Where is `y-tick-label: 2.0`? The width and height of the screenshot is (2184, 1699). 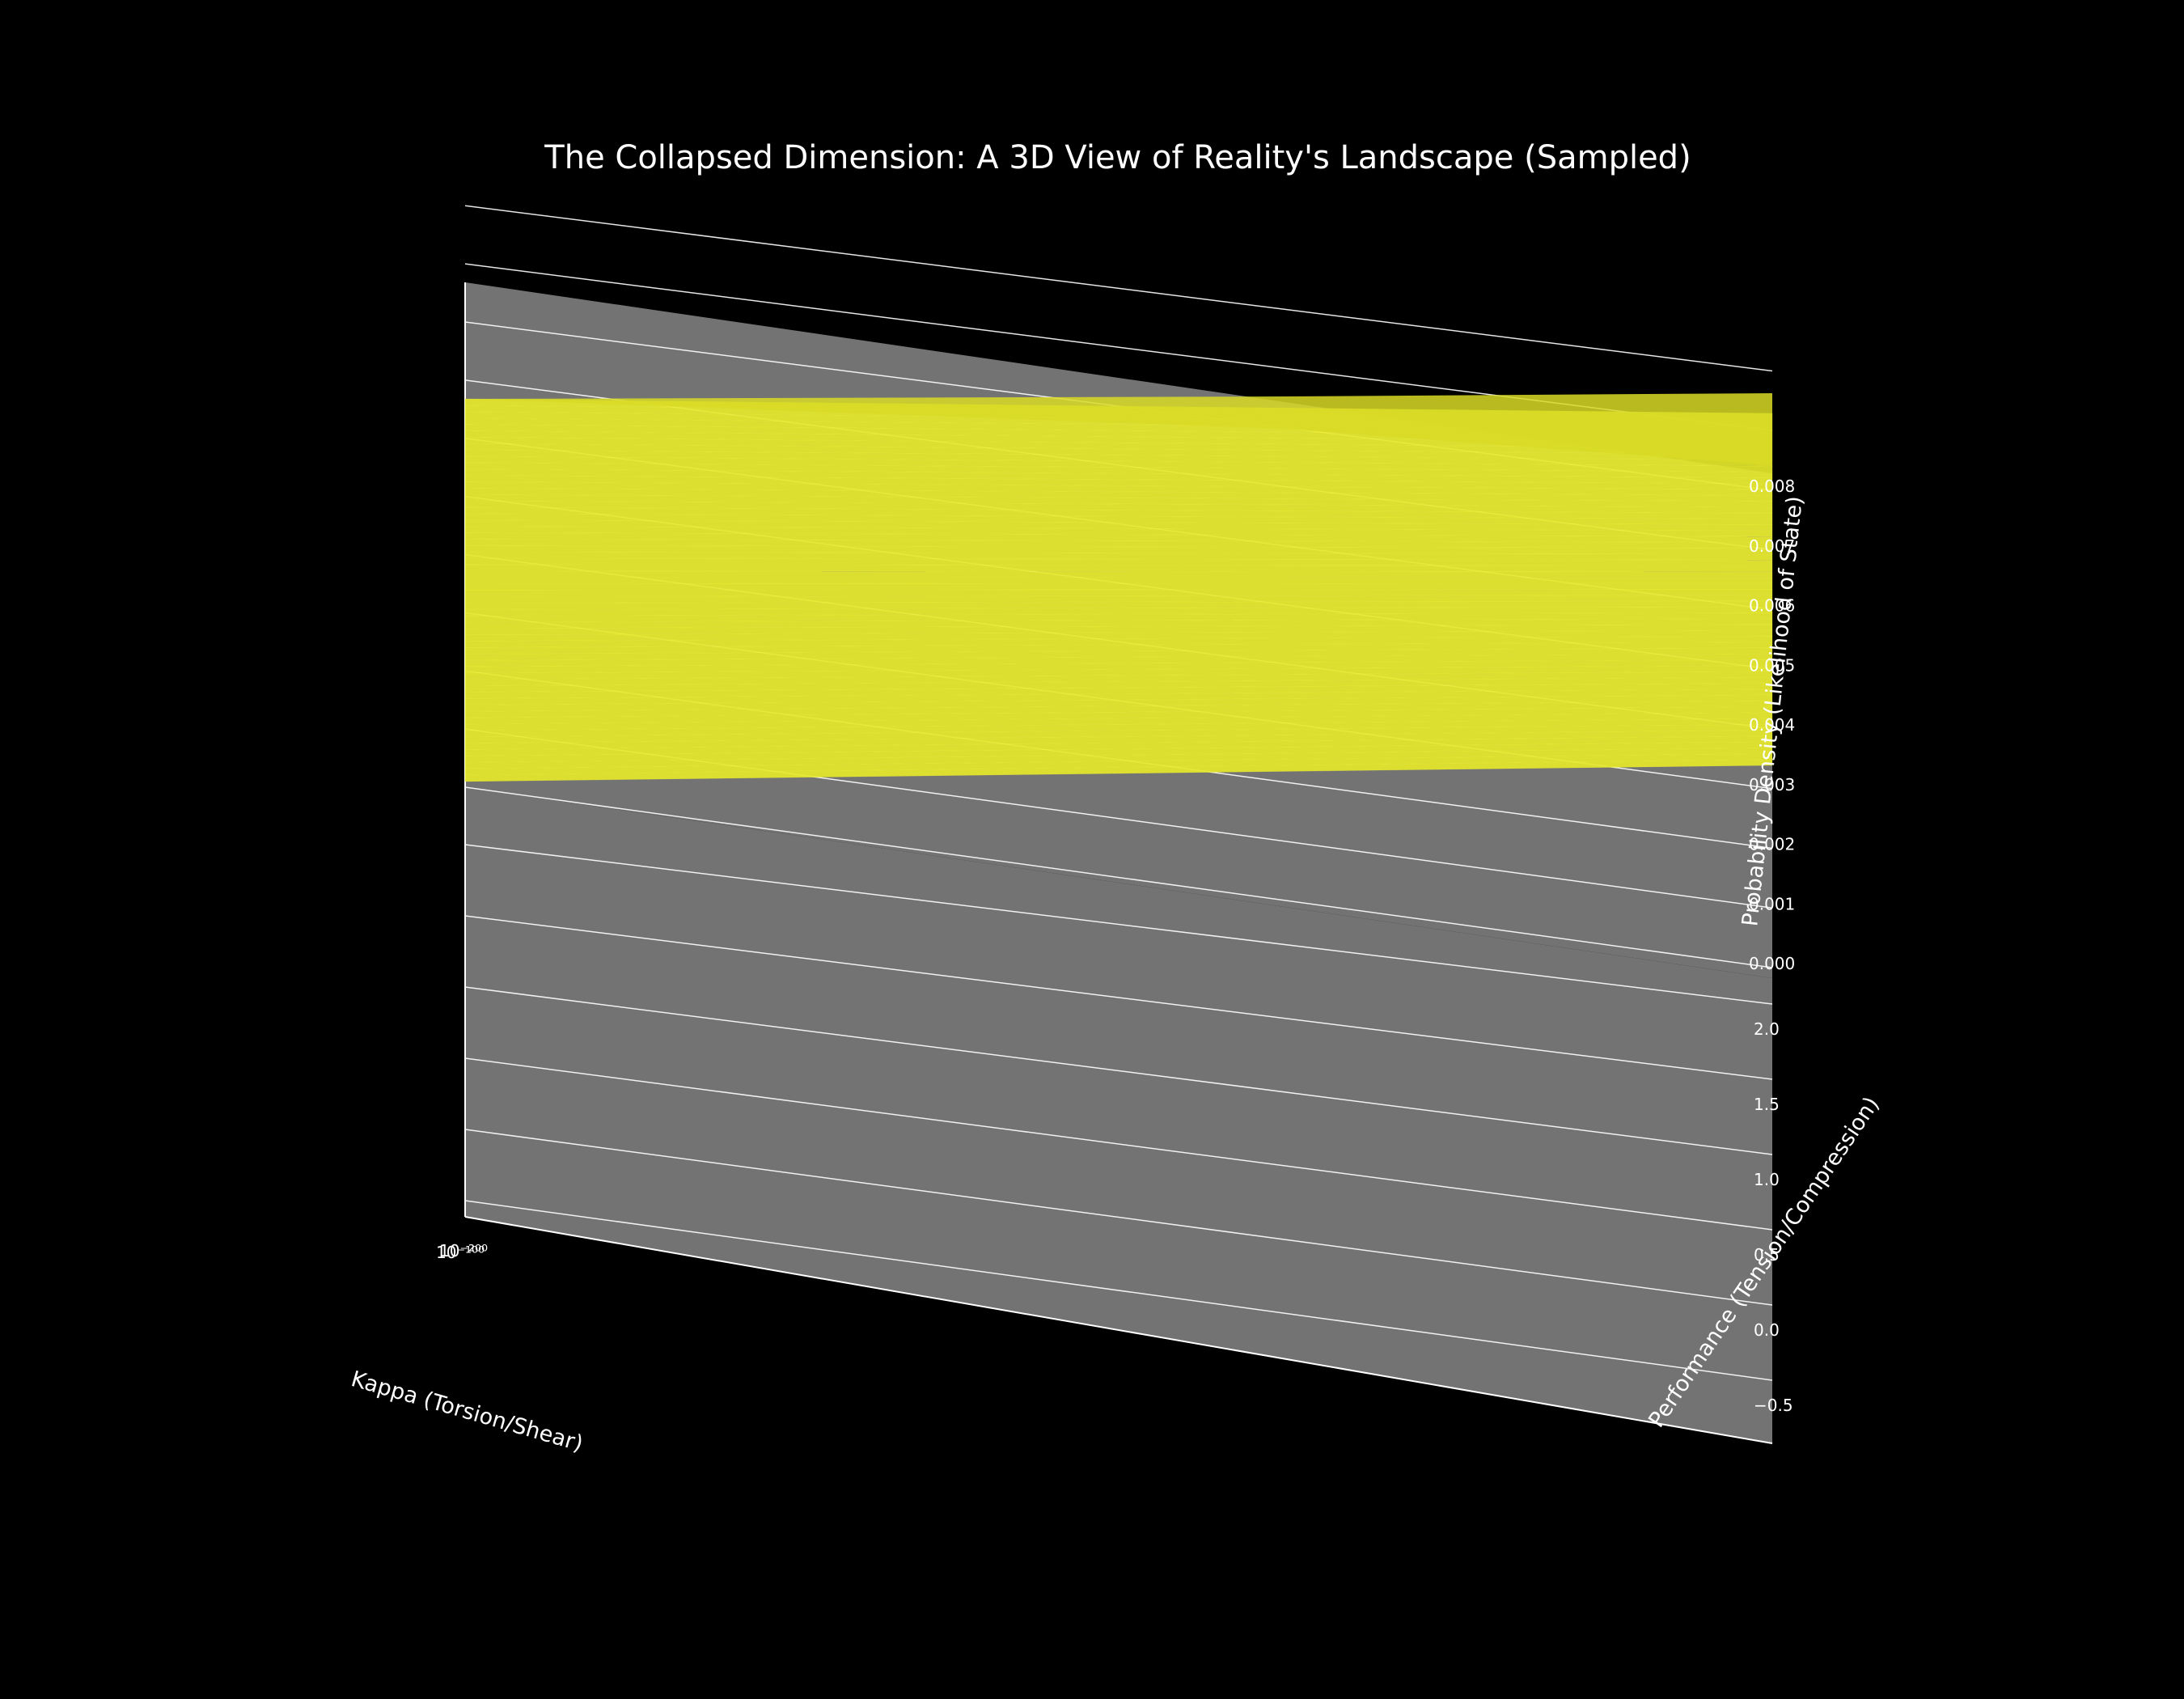 y-tick-label: 2.0 is located at coordinates (1767, 1029).